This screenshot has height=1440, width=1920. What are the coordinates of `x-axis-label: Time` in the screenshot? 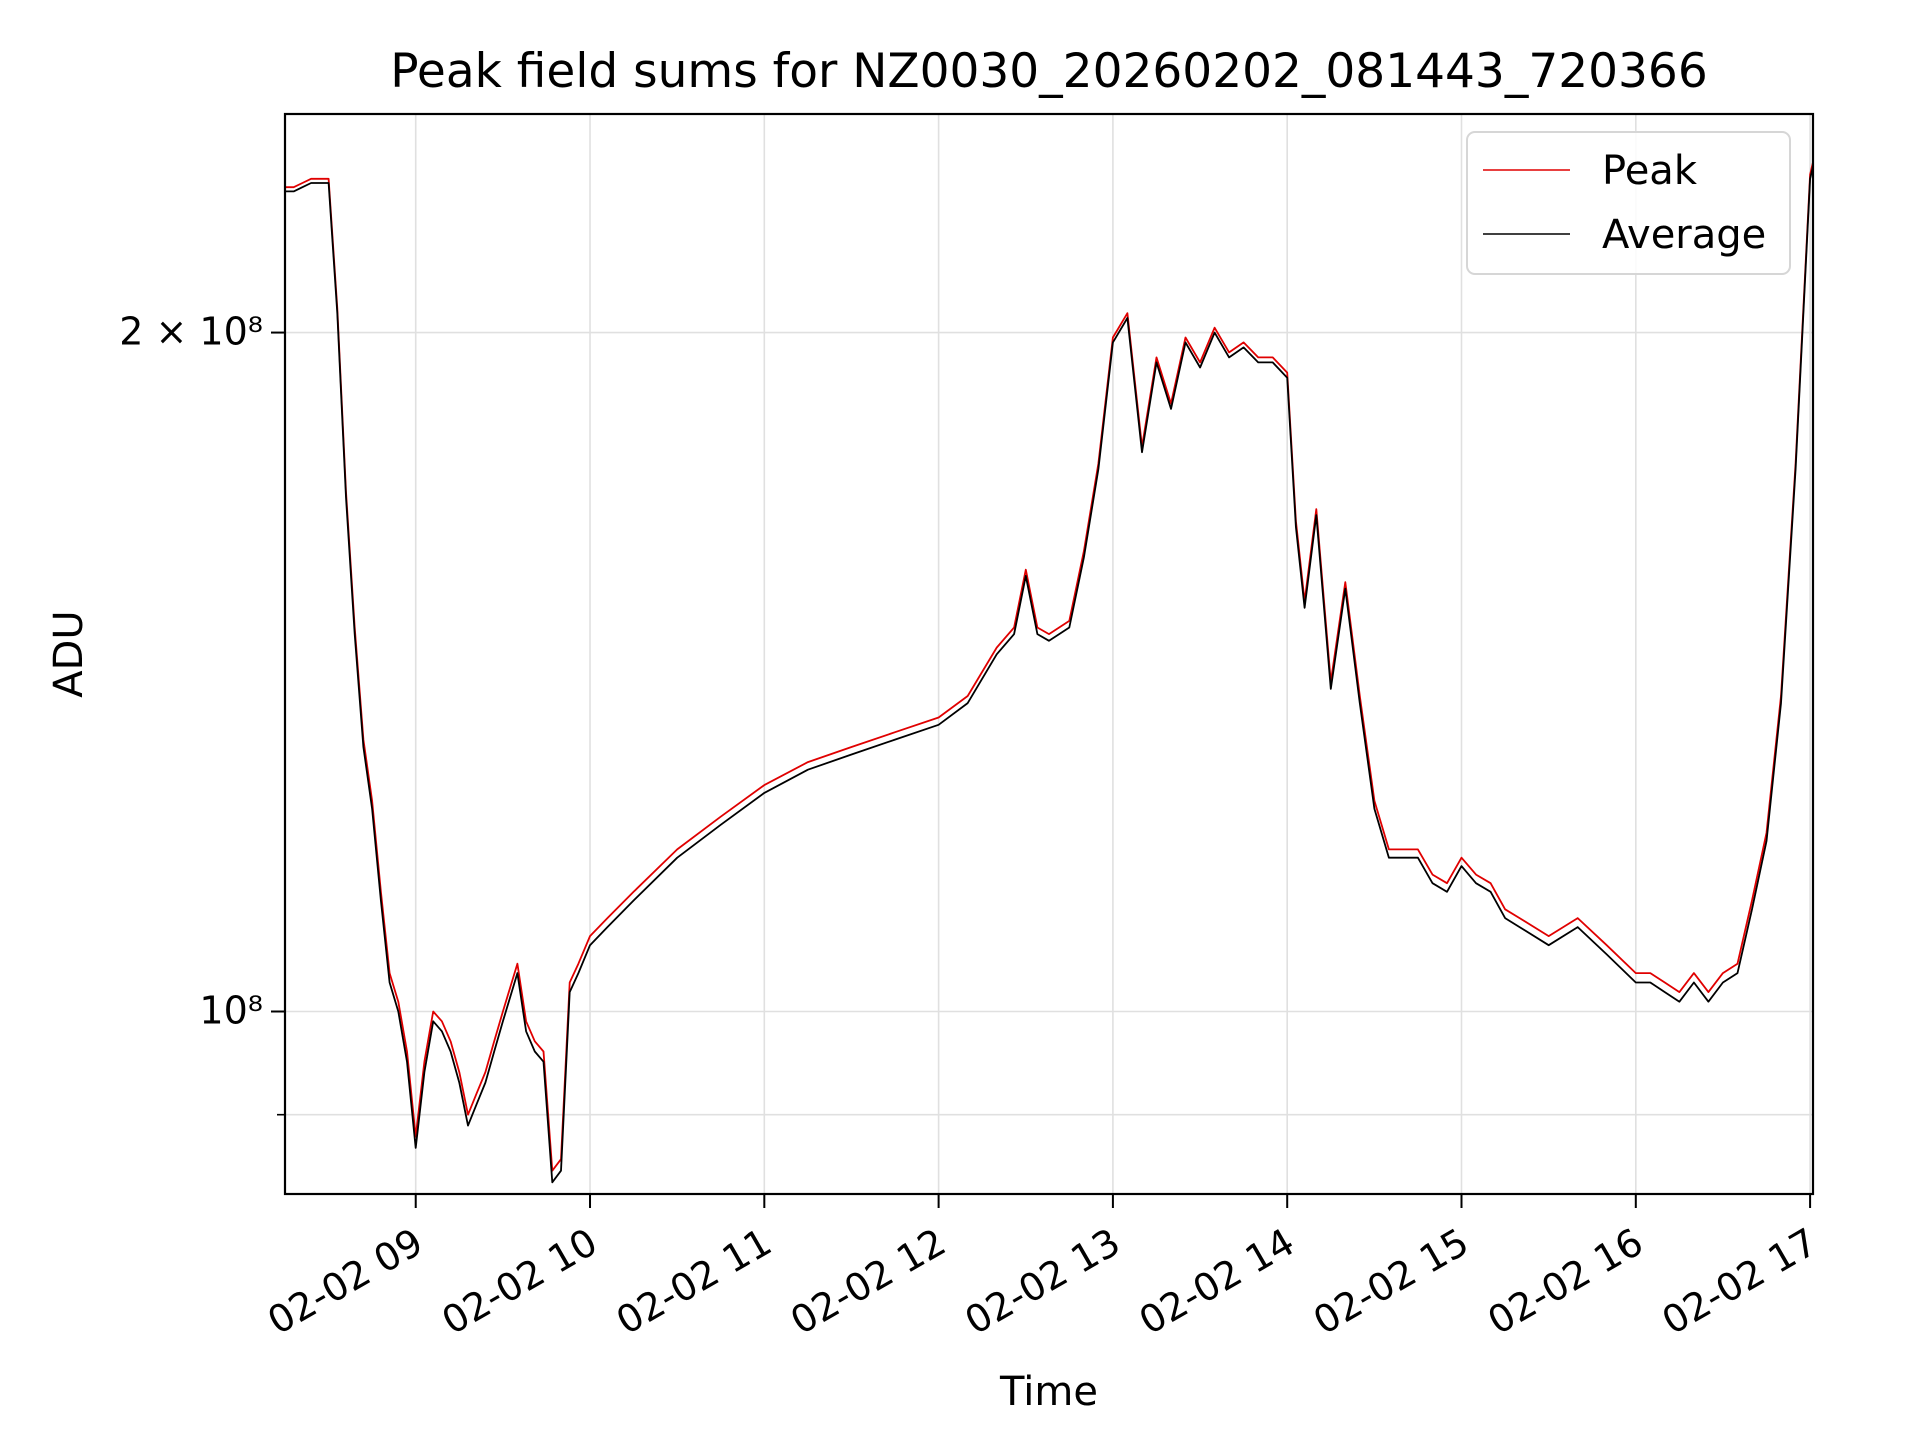 It's located at (1048, 1392).